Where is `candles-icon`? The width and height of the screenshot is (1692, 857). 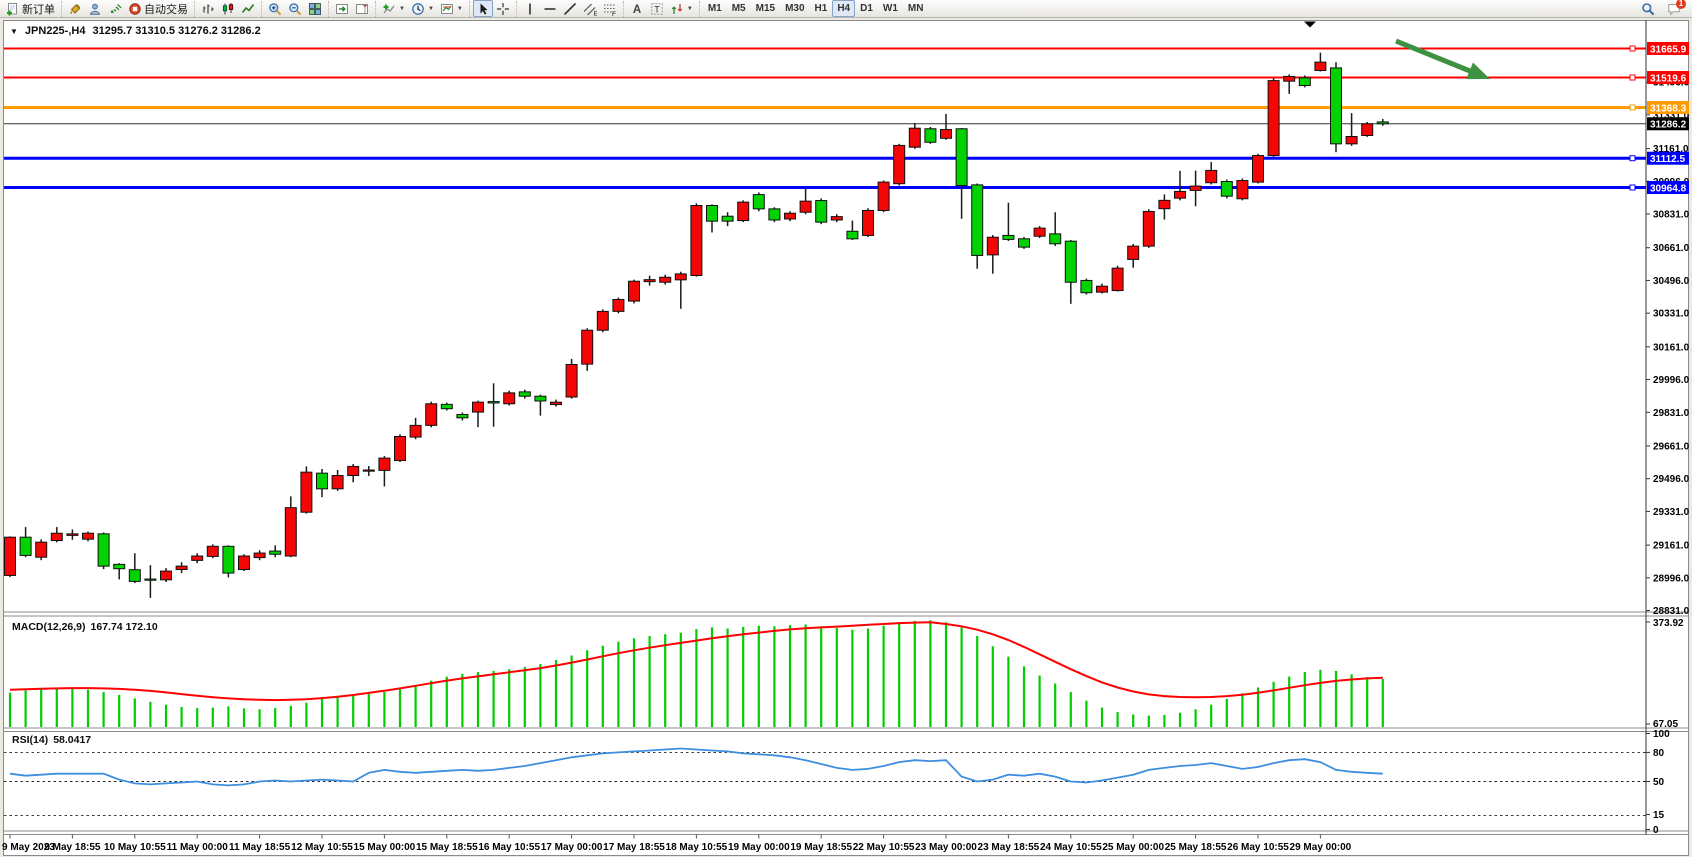
candles-icon is located at coordinates (228, 9).